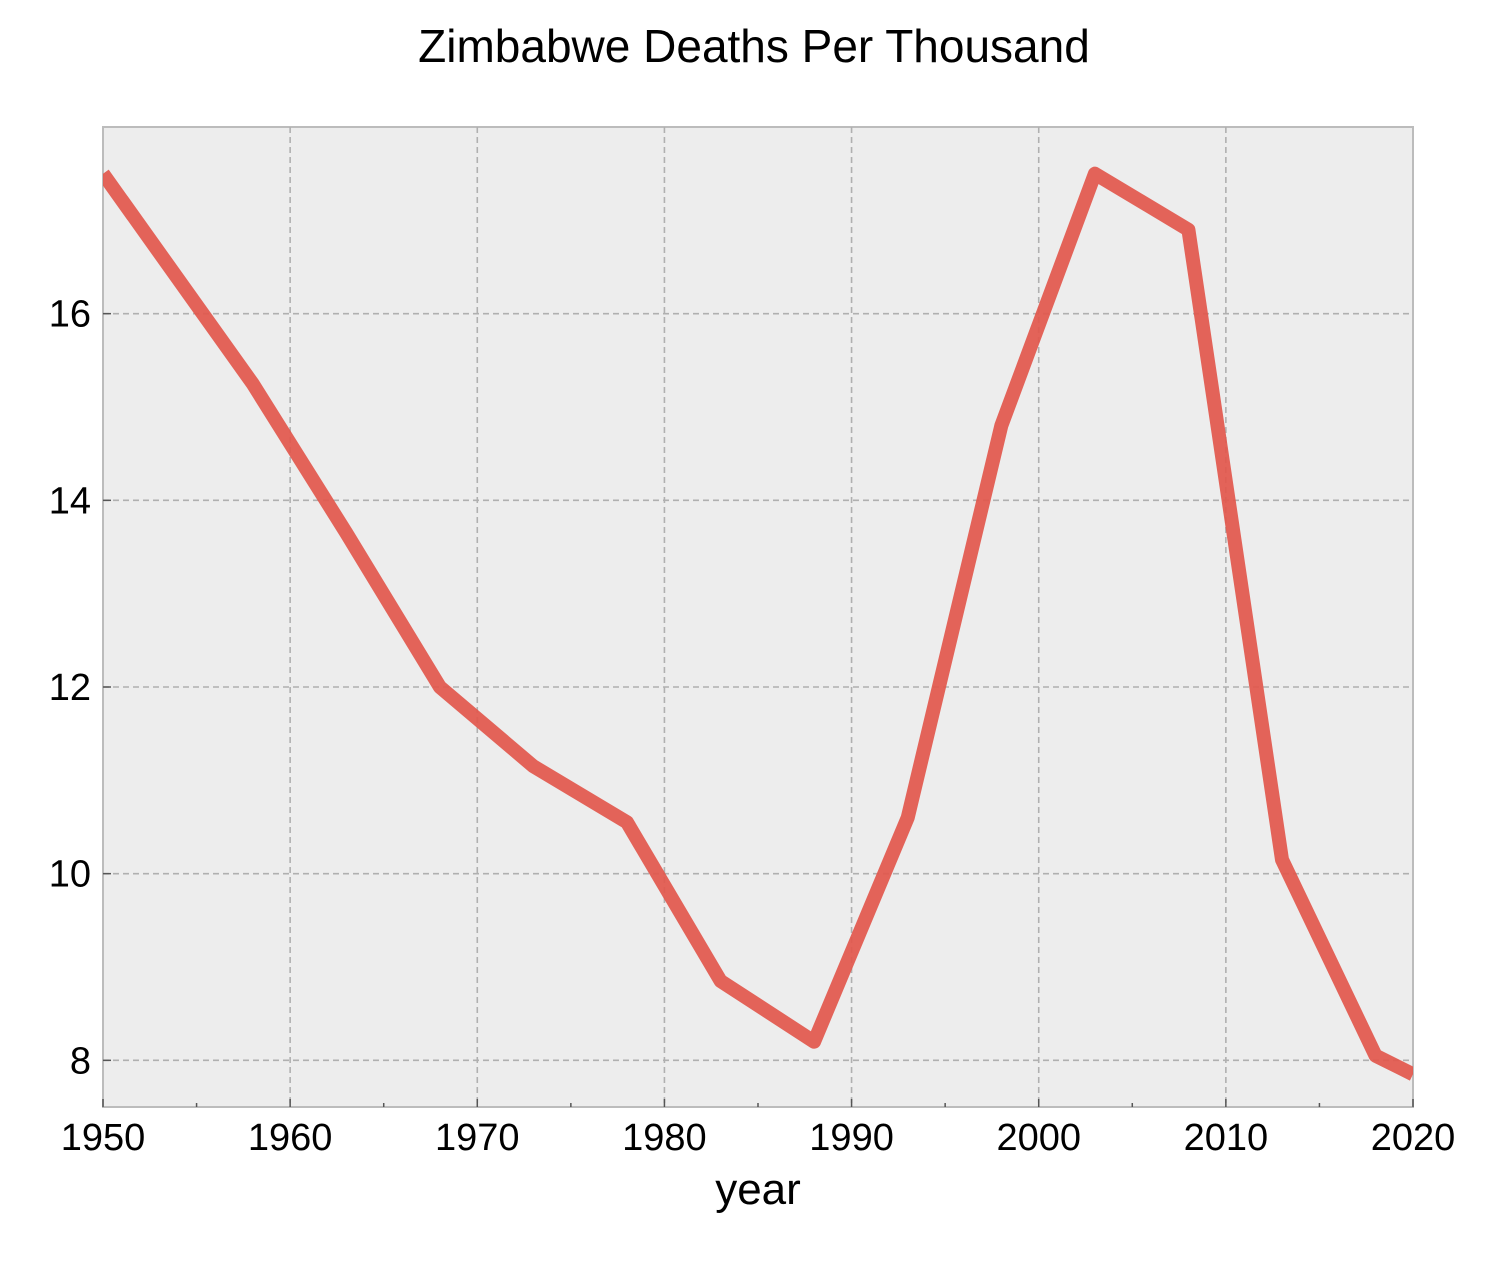 This screenshot has width=1509, height=1264. Describe the element at coordinates (70, 315) in the screenshot. I see `y-tick-label: 16` at that location.